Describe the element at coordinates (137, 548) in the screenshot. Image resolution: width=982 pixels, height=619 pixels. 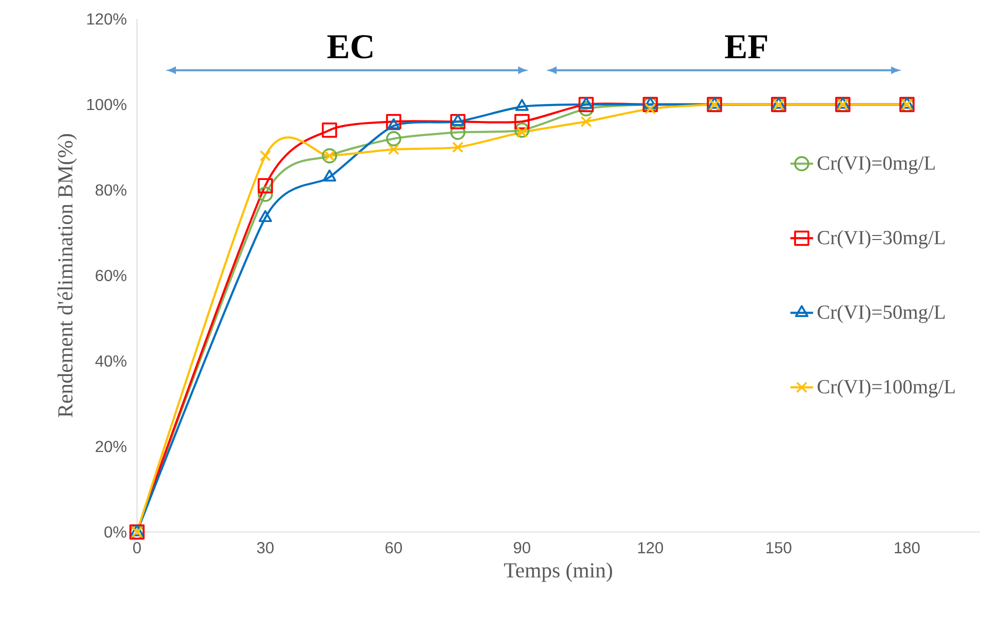
I see `x-tick-label: 0` at that location.